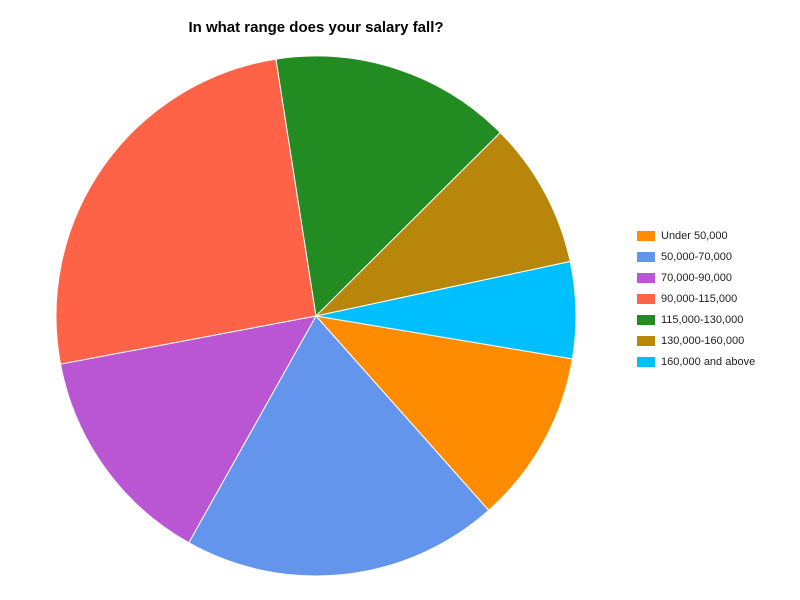 Image resolution: width=800 pixels, height=600 pixels. I want to click on legend-label: Under 50,000, so click(694, 235).